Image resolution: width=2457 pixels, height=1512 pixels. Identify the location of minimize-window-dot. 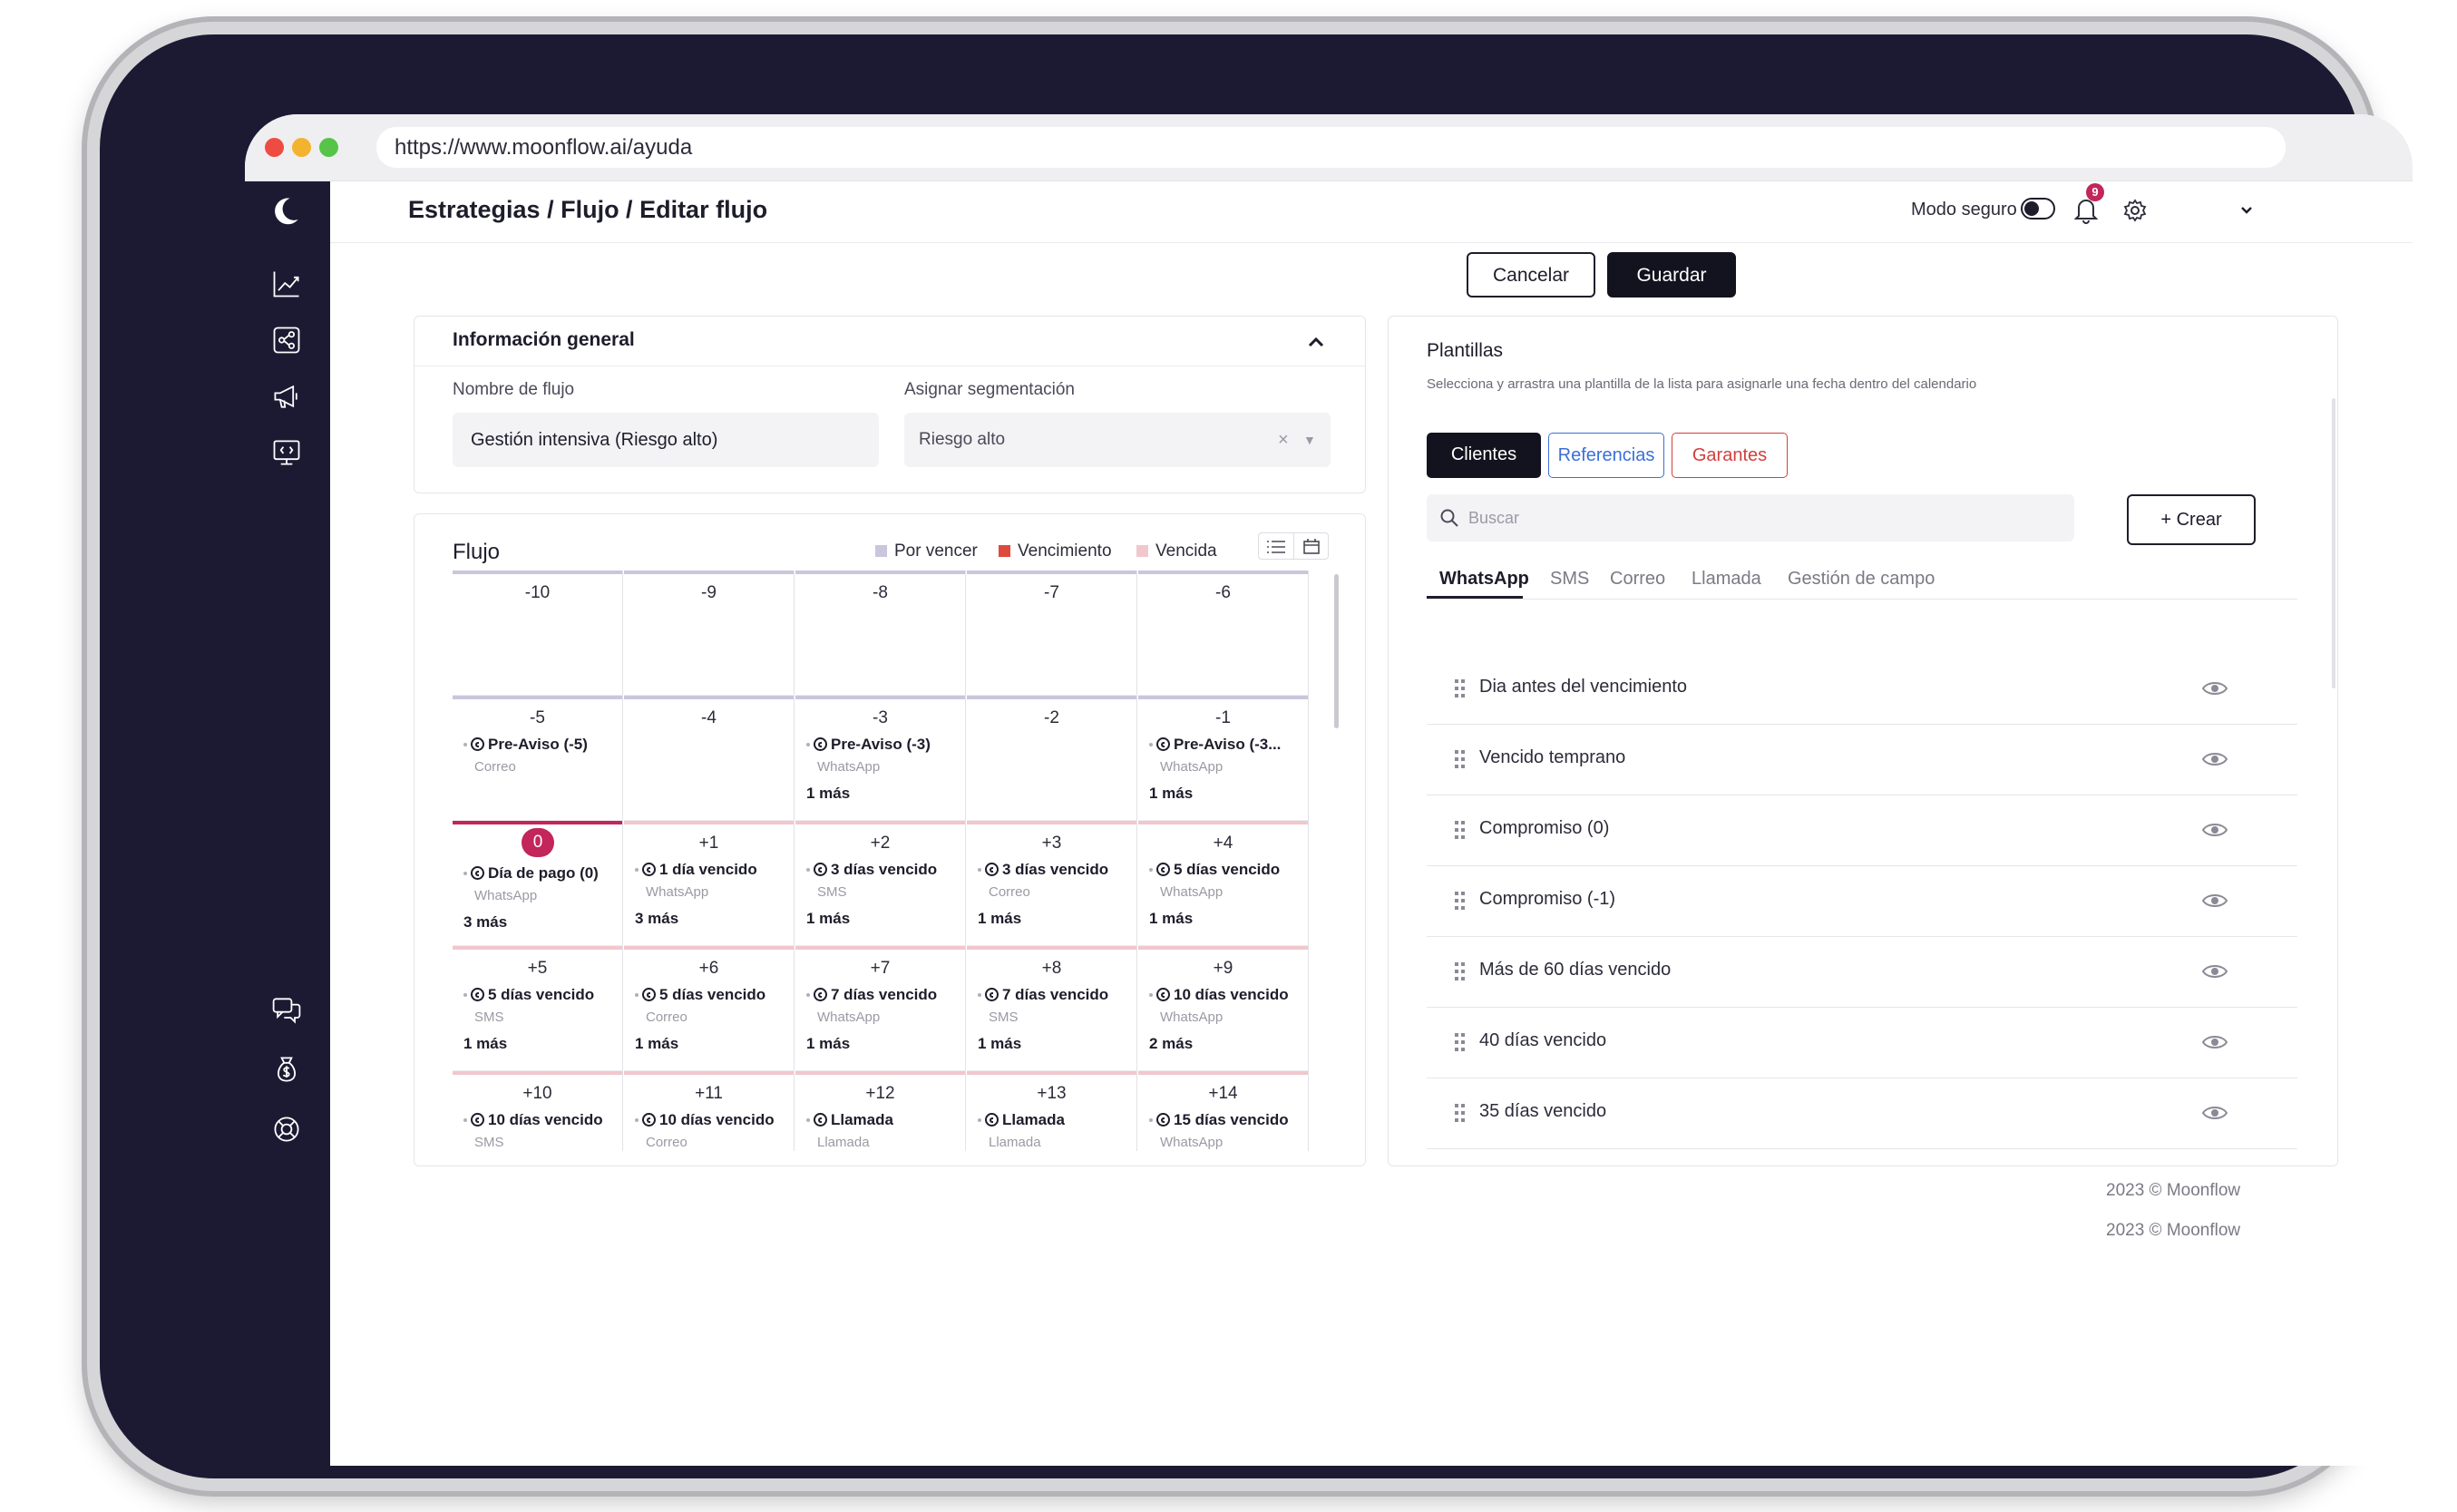
(301, 147).